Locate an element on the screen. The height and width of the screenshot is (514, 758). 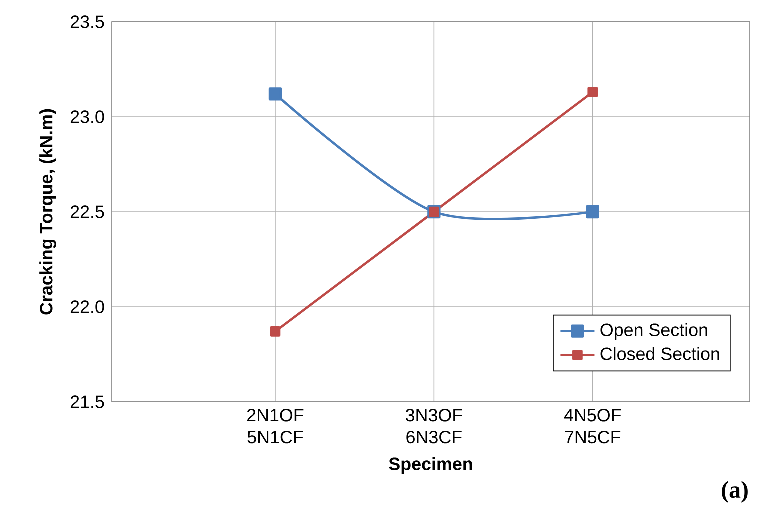
legend-label: Open Section is located at coordinates (654, 331).